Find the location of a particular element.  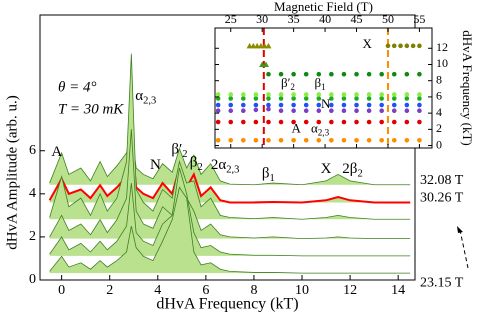

inset-y-tick-label: 8 is located at coordinates (439, 79).